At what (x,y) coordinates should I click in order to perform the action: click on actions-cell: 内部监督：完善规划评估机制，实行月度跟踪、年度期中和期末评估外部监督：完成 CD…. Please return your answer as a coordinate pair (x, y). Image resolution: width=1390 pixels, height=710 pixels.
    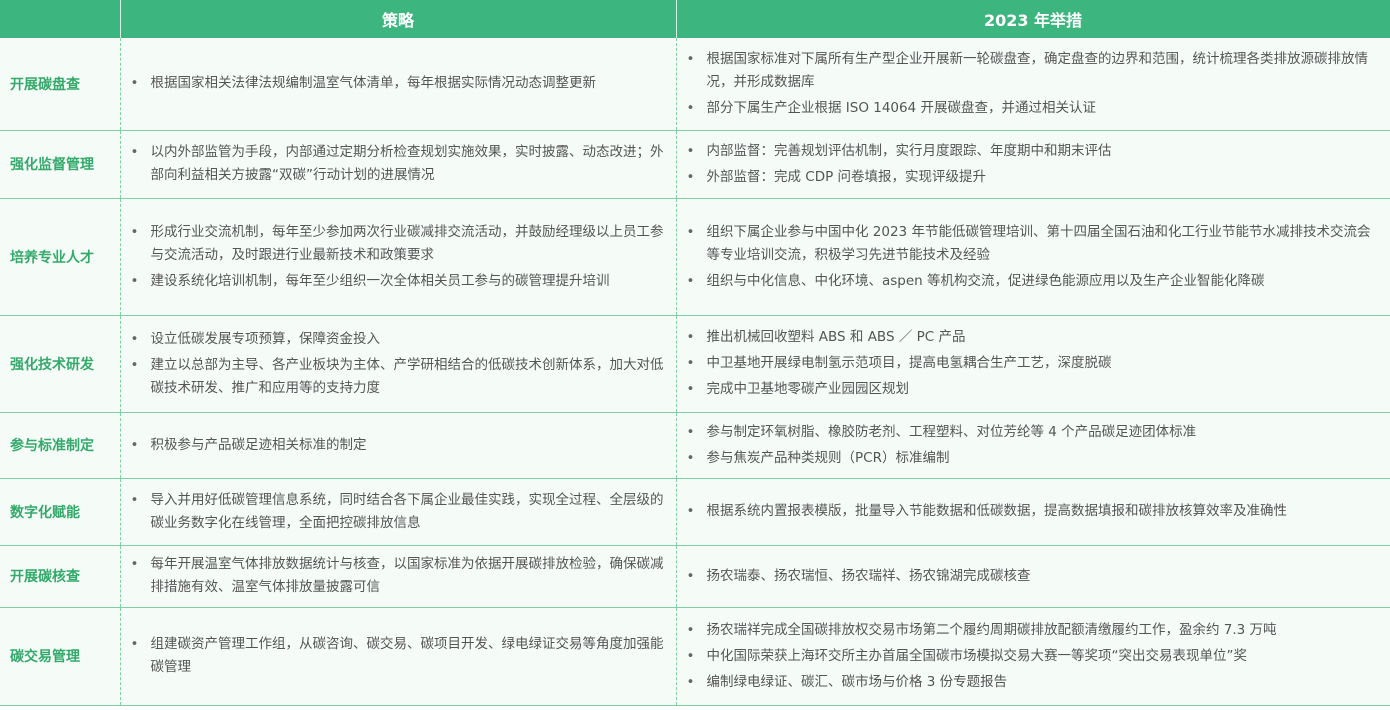
    Looking at the image, I should click on (1032, 164).